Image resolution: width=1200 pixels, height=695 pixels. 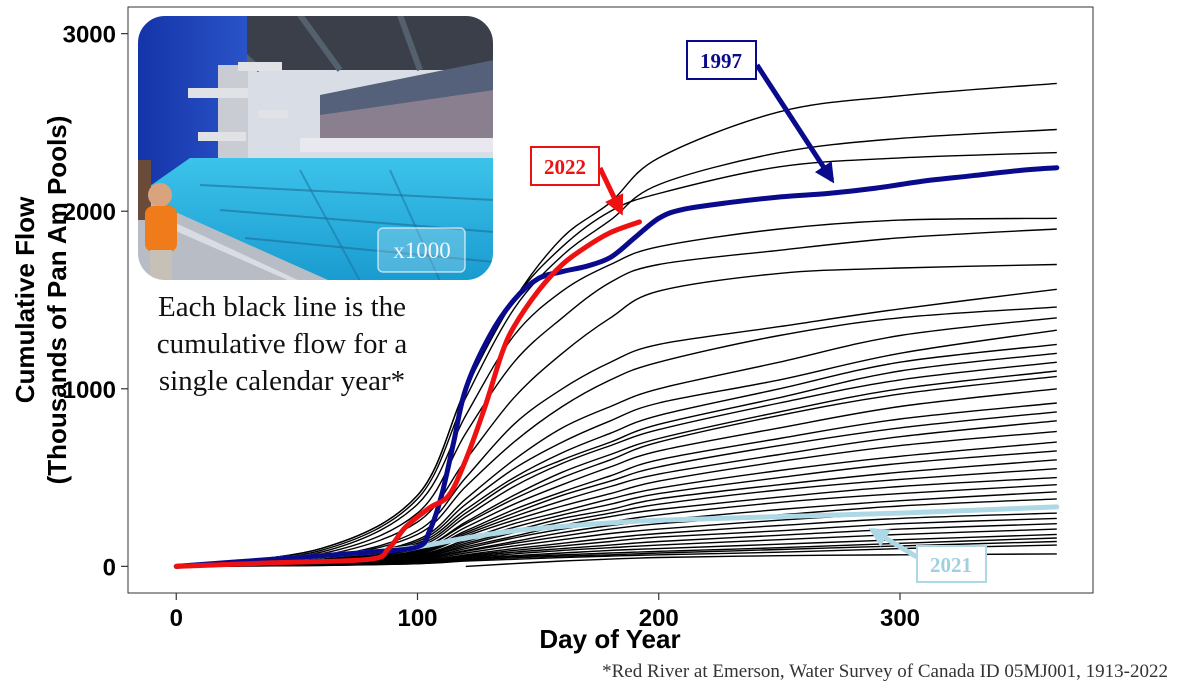 I want to click on callout-2021: 2021, so click(x=927, y=555).